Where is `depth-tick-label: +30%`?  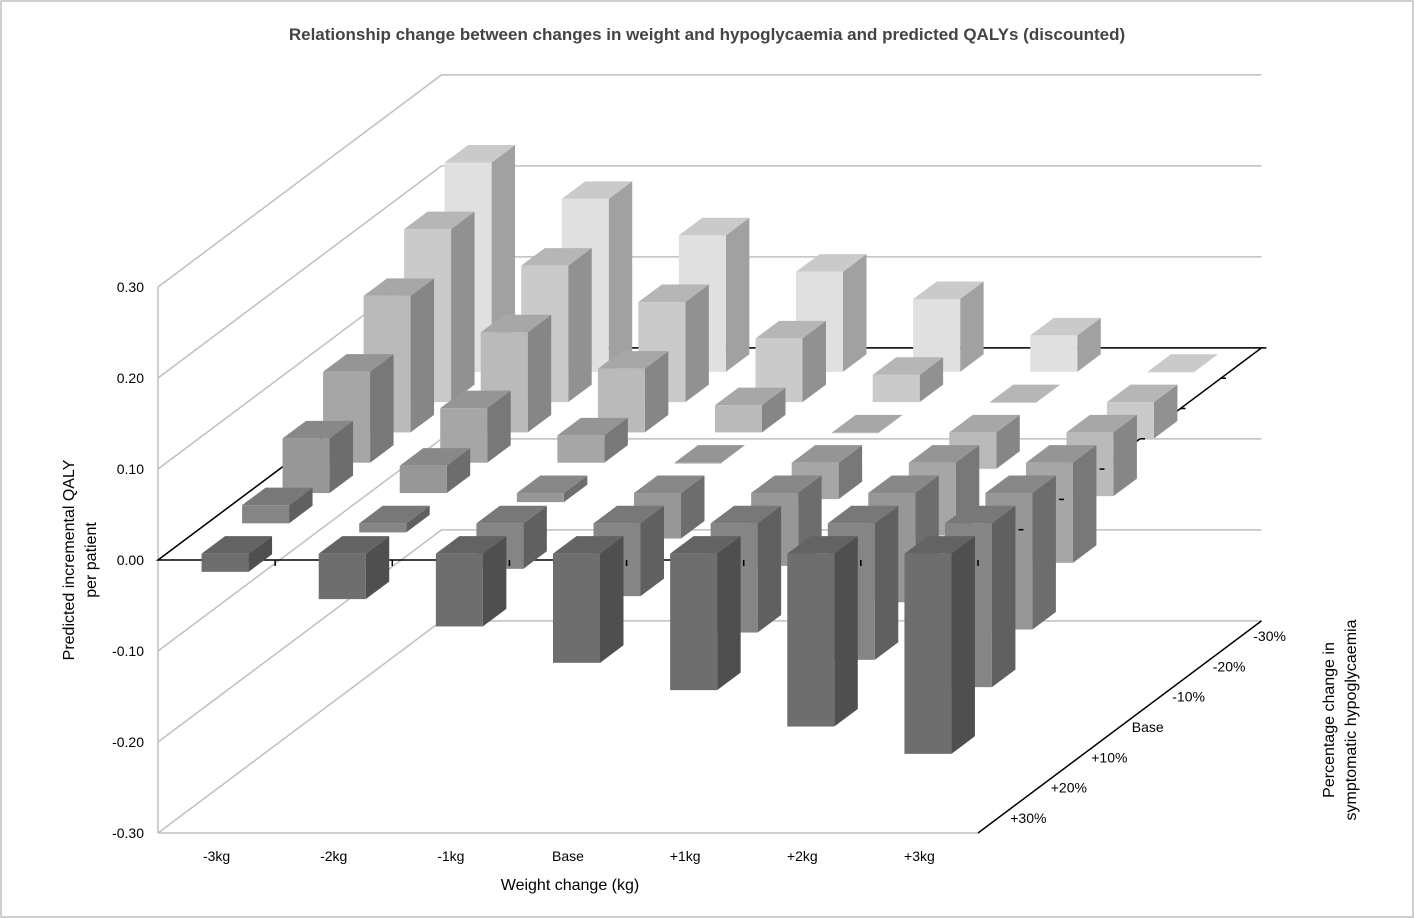
depth-tick-label: +30% is located at coordinates (1028, 818).